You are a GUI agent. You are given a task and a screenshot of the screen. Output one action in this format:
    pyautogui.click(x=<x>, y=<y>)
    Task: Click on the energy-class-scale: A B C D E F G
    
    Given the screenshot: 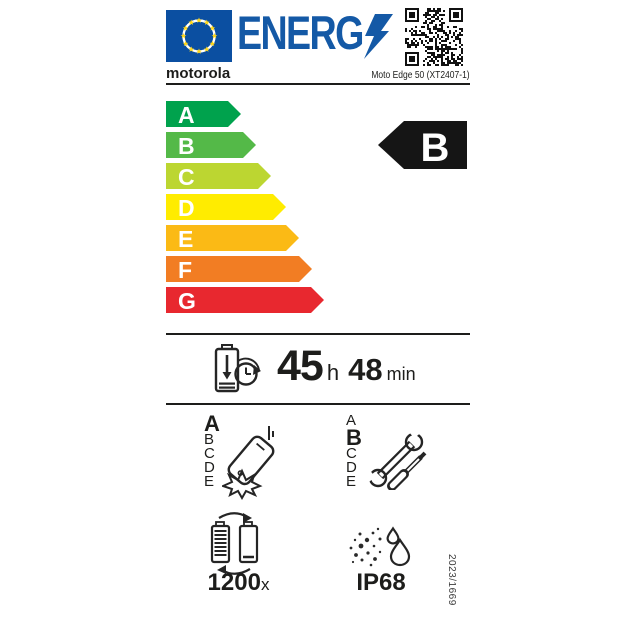 What is the action you would take?
    pyautogui.click(x=266, y=208)
    